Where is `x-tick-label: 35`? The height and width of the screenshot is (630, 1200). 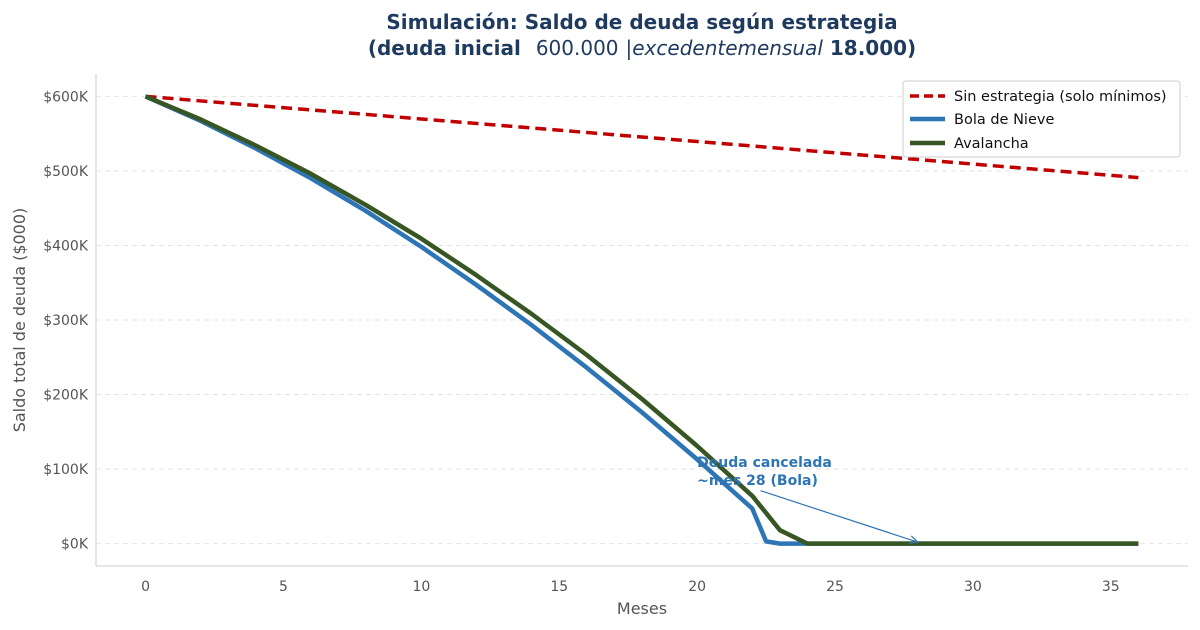 x-tick-label: 35 is located at coordinates (1111, 587).